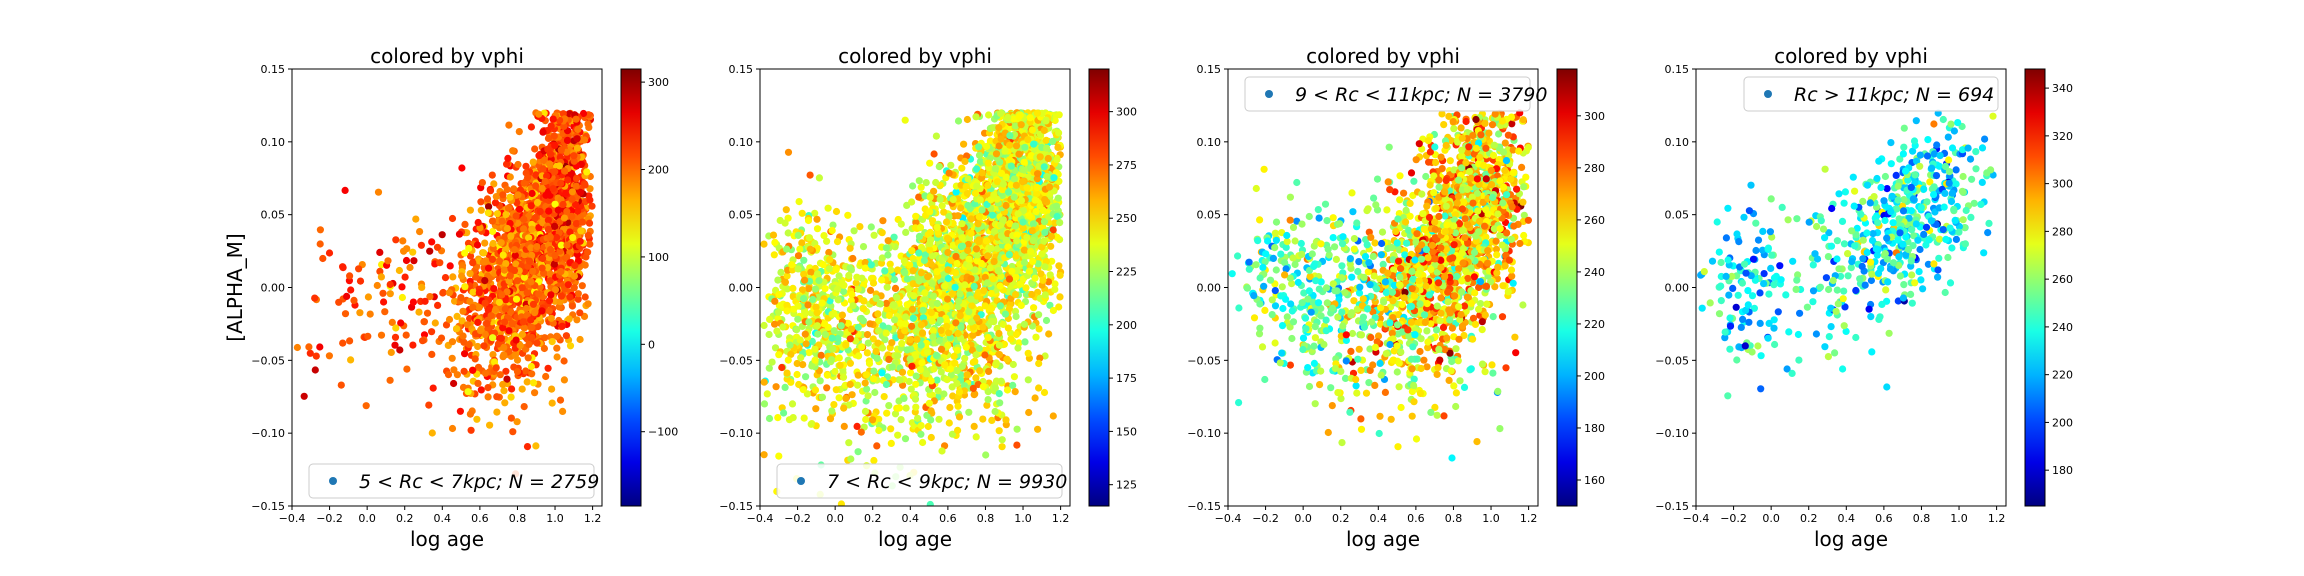 The height and width of the screenshot is (576, 2304). What do you see at coordinates (518, 518) in the screenshot?
I see `x-tick-label: 0.8` at bounding box center [518, 518].